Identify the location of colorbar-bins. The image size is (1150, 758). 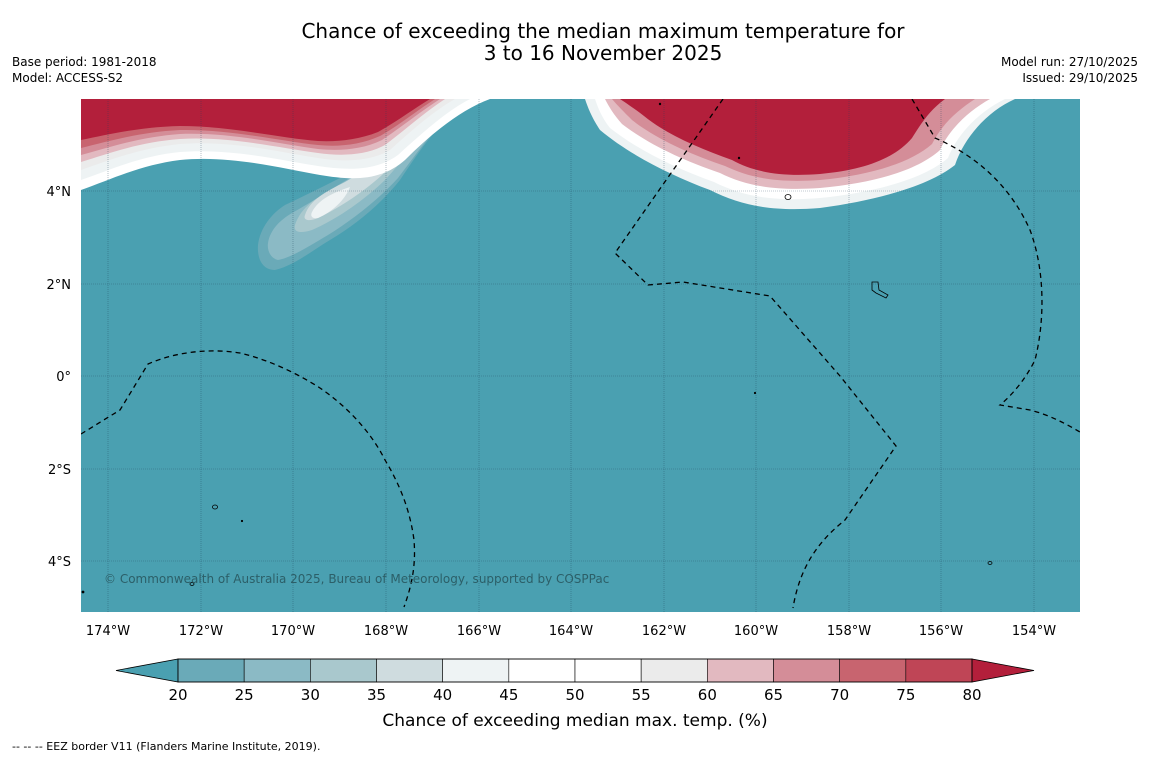
(575, 670).